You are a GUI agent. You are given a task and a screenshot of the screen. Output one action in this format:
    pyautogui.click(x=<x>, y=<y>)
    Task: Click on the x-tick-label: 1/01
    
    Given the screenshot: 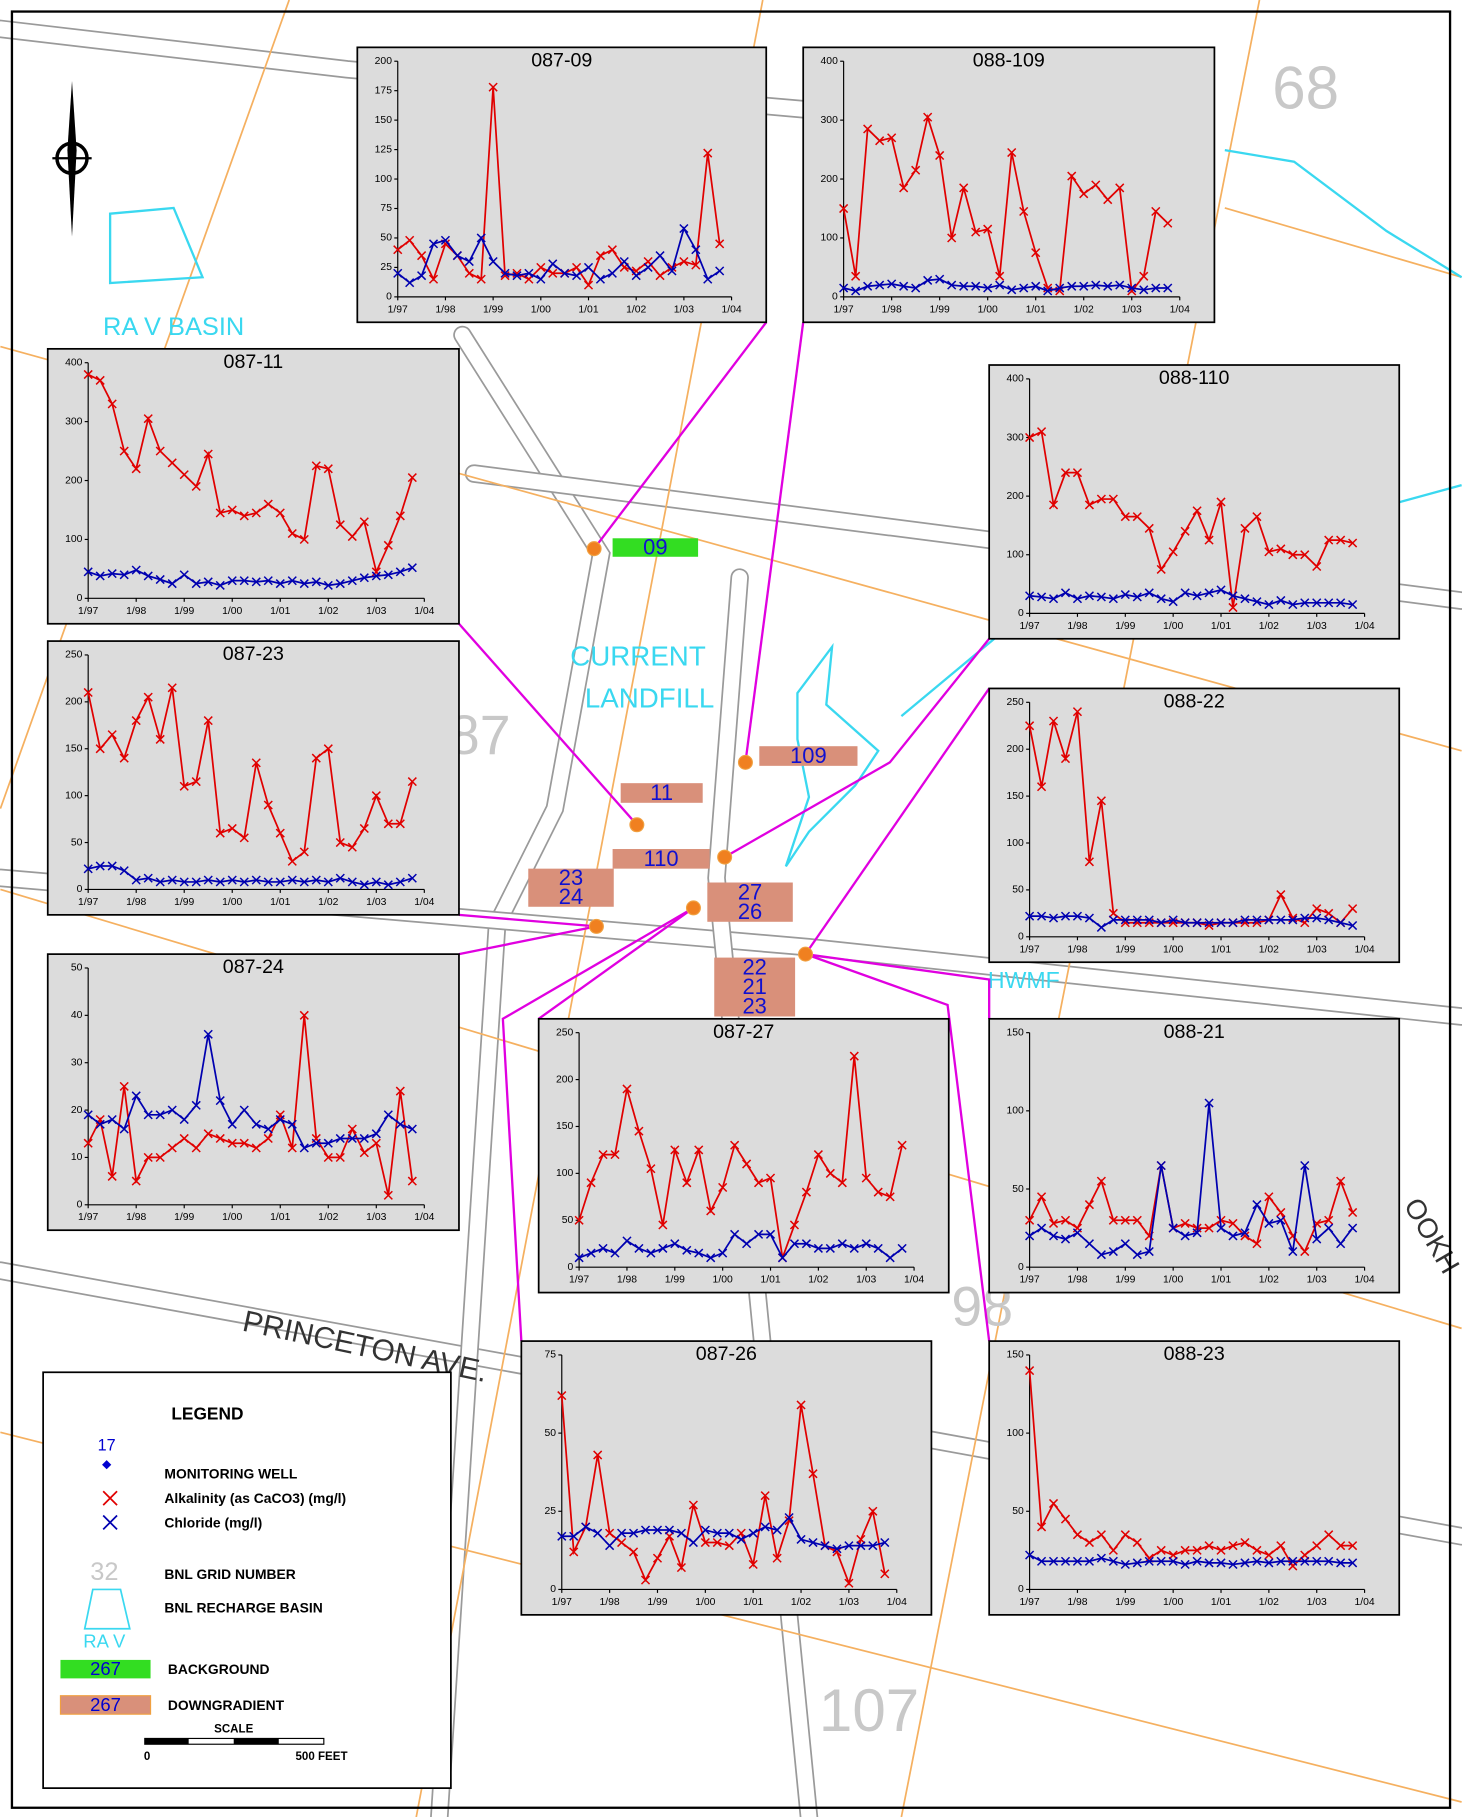 What is the action you would take?
    pyautogui.click(x=1221, y=626)
    